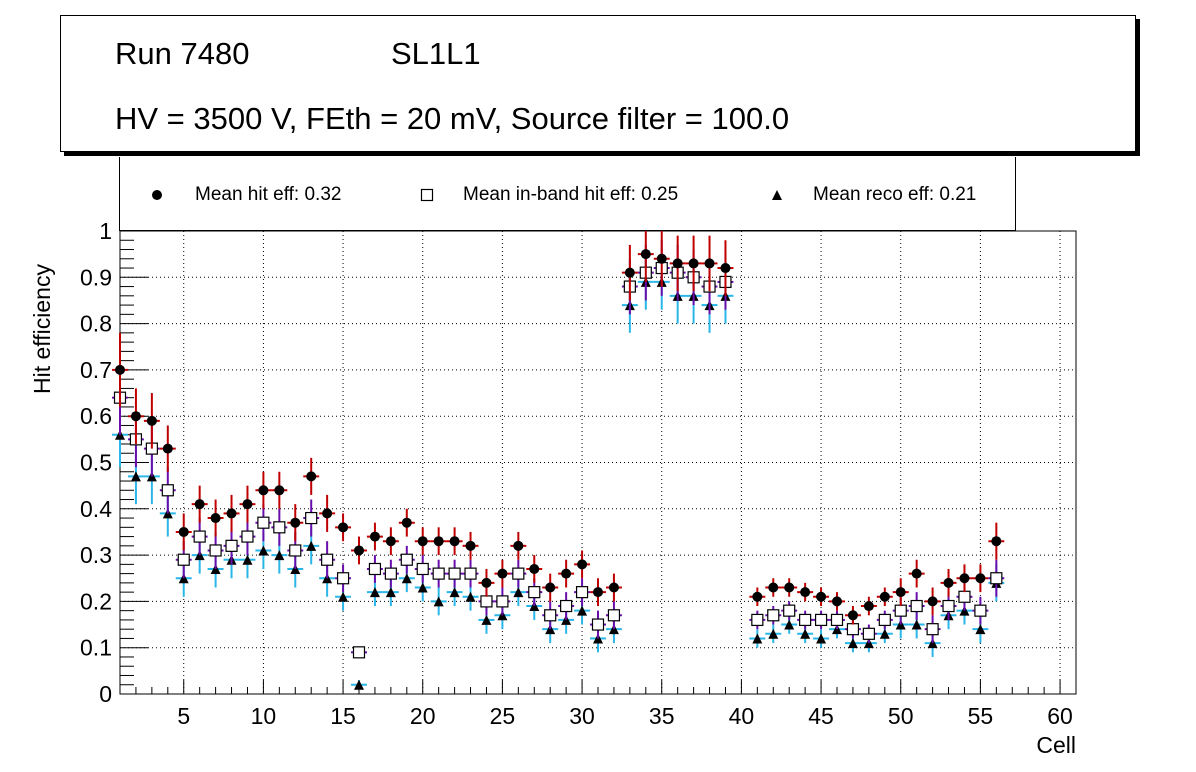  What do you see at coordinates (343, 716) in the screenshot?
I see `x-tick-label: 15` at bounding box center [343, 716].